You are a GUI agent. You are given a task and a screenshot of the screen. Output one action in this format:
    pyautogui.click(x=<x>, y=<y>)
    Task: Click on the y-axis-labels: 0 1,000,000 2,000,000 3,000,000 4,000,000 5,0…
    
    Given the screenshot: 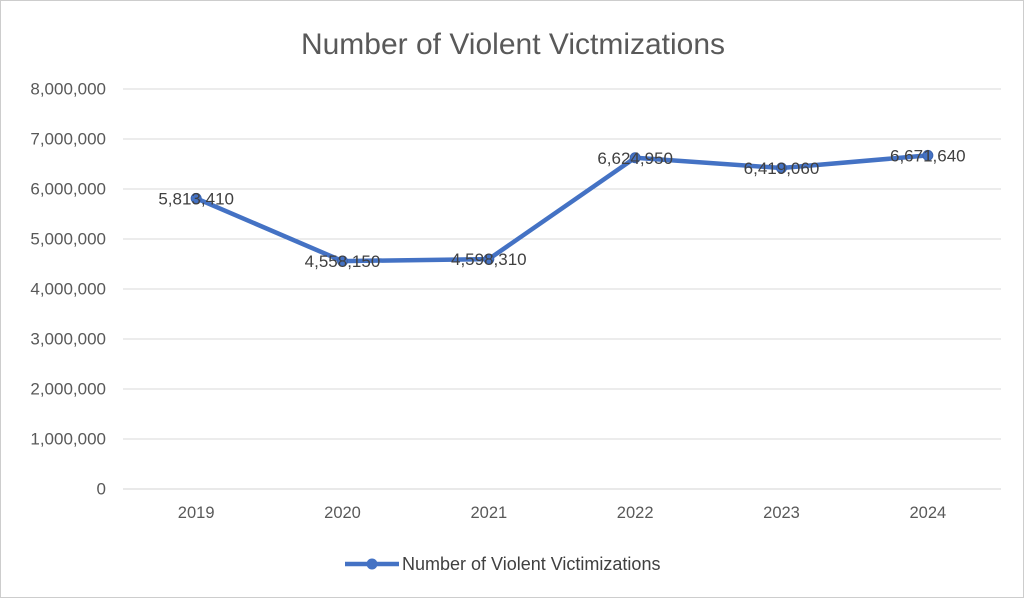 What is the action you would take?
    pyautogui.click(x=68, y=289)
    